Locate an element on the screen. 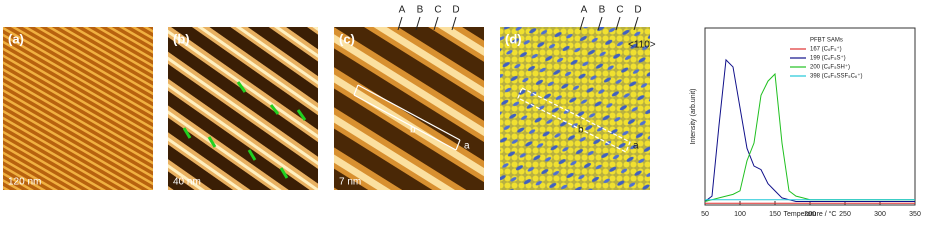 The height and width of the screenshot is (240, 940). panel-label: (d) is located at coordinates (513, 38).